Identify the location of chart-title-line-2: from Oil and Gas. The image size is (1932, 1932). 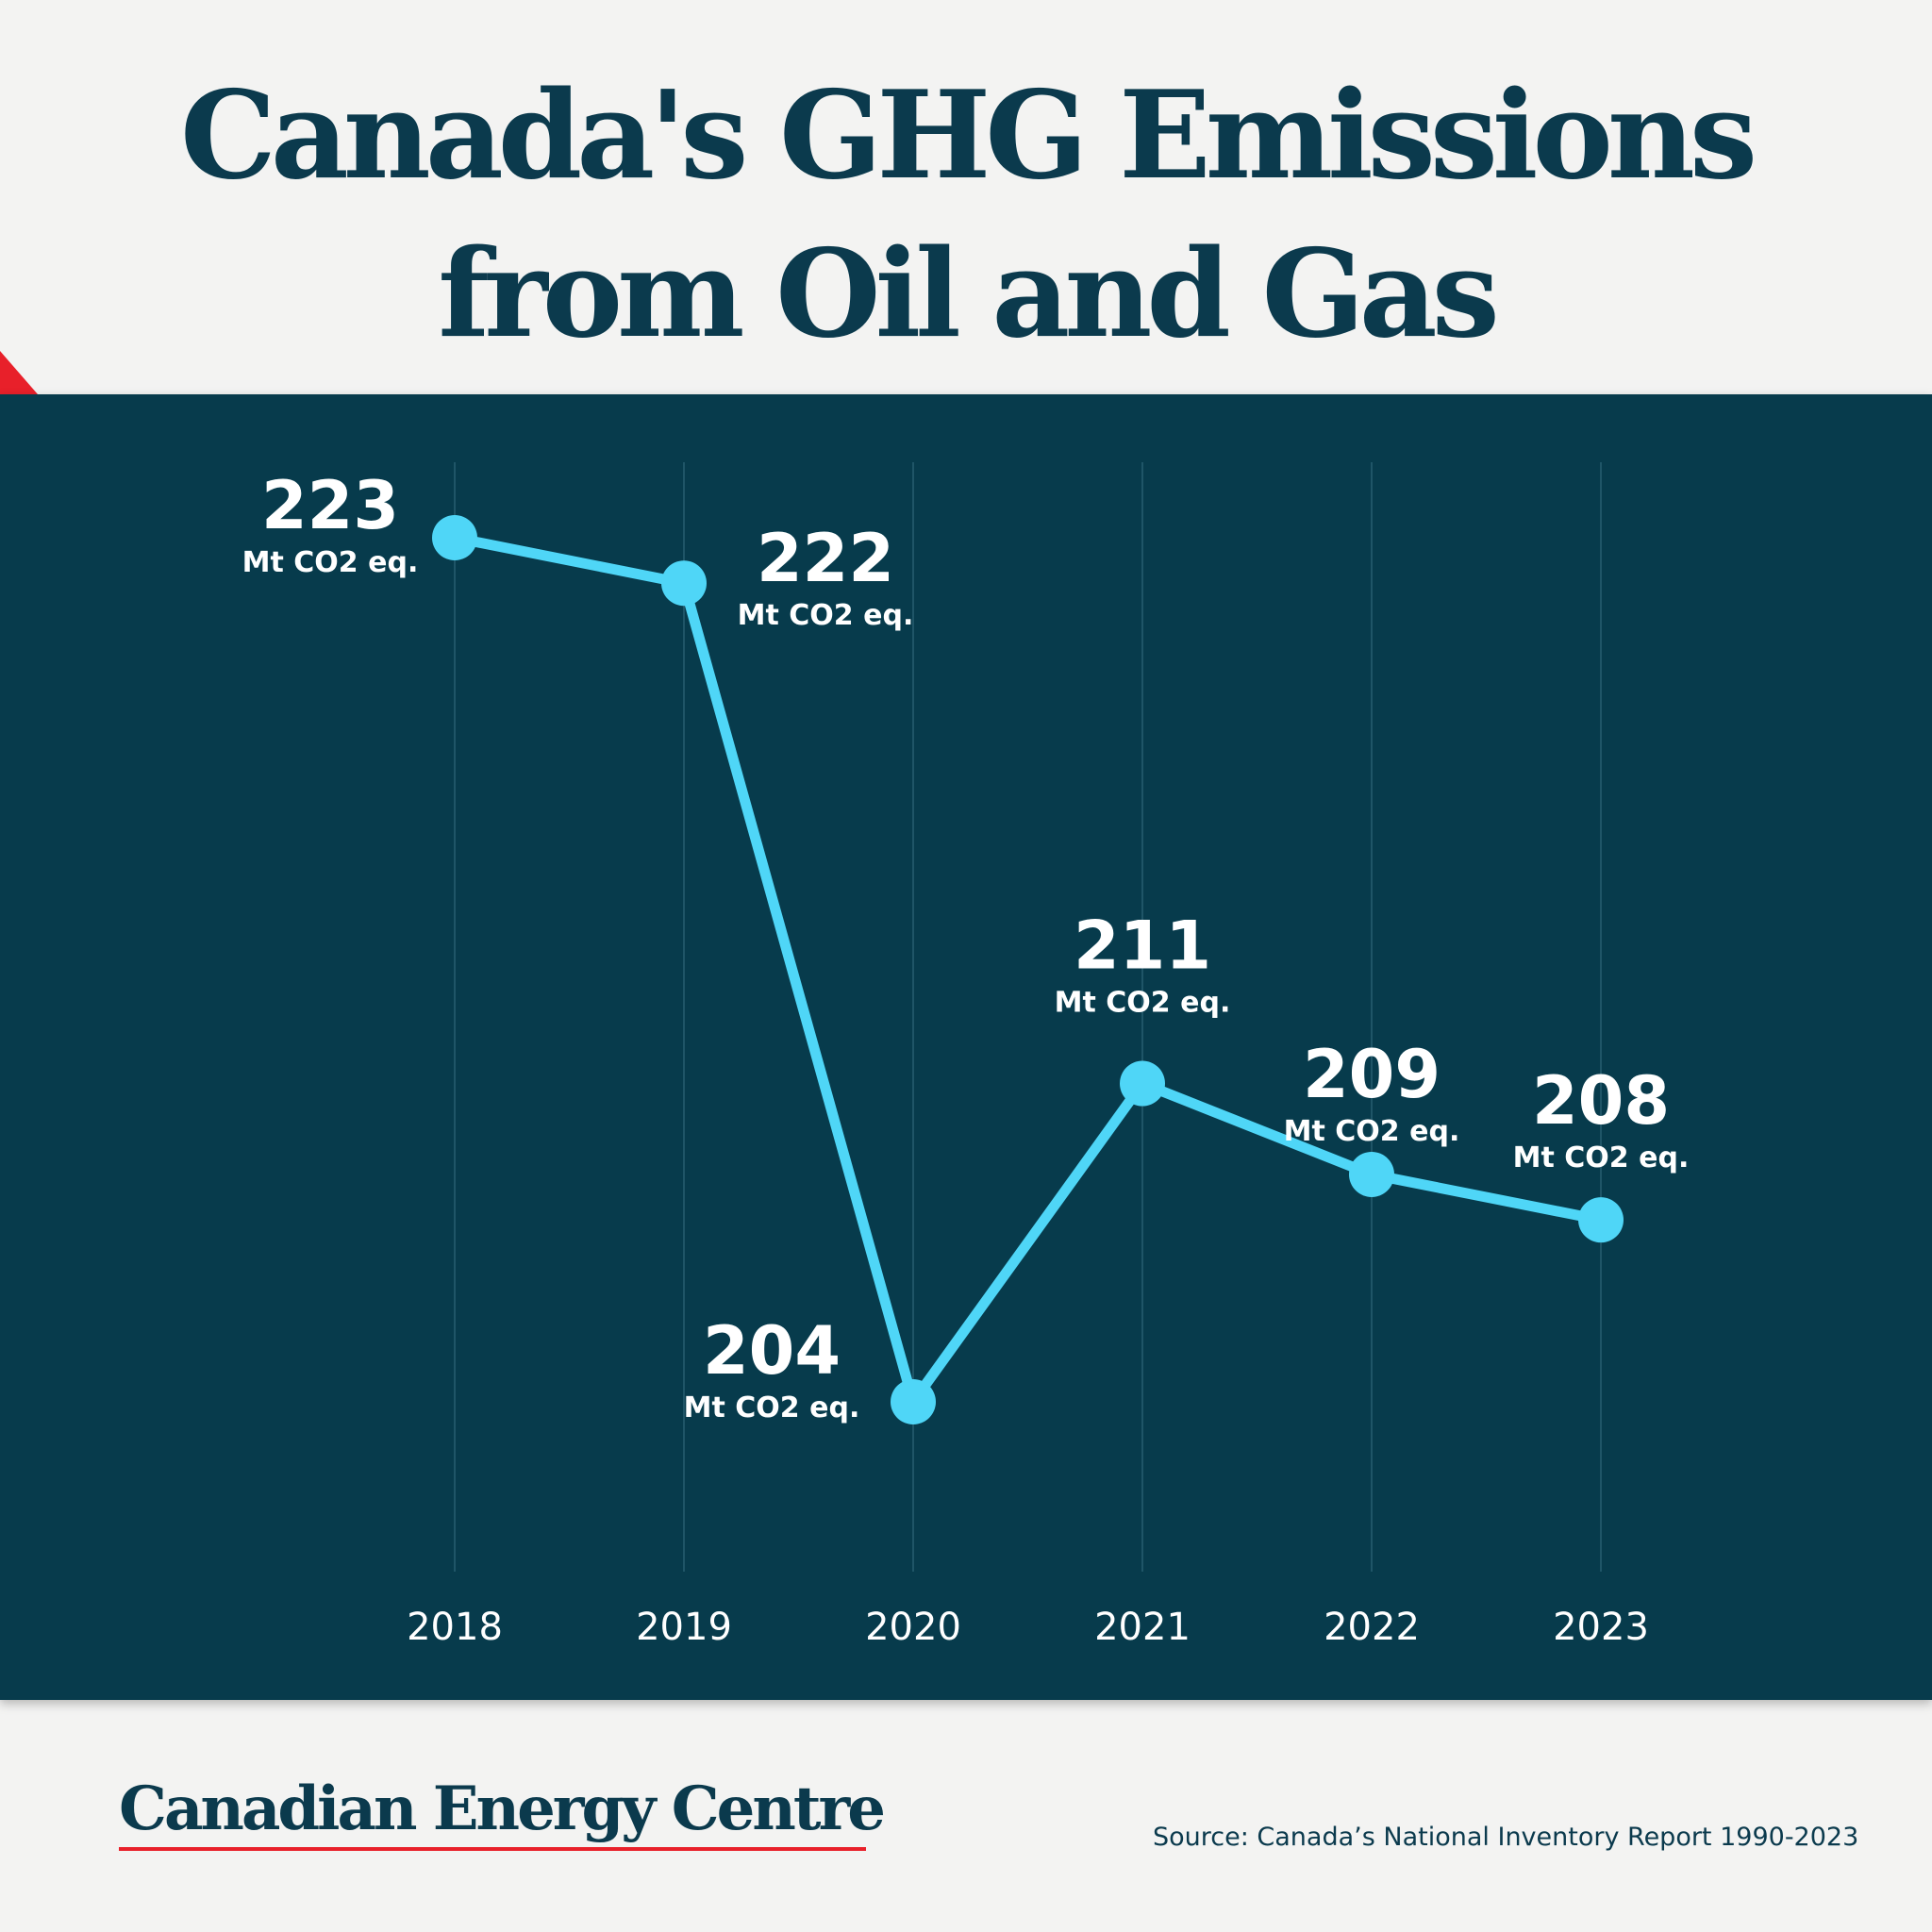
(969, 295).